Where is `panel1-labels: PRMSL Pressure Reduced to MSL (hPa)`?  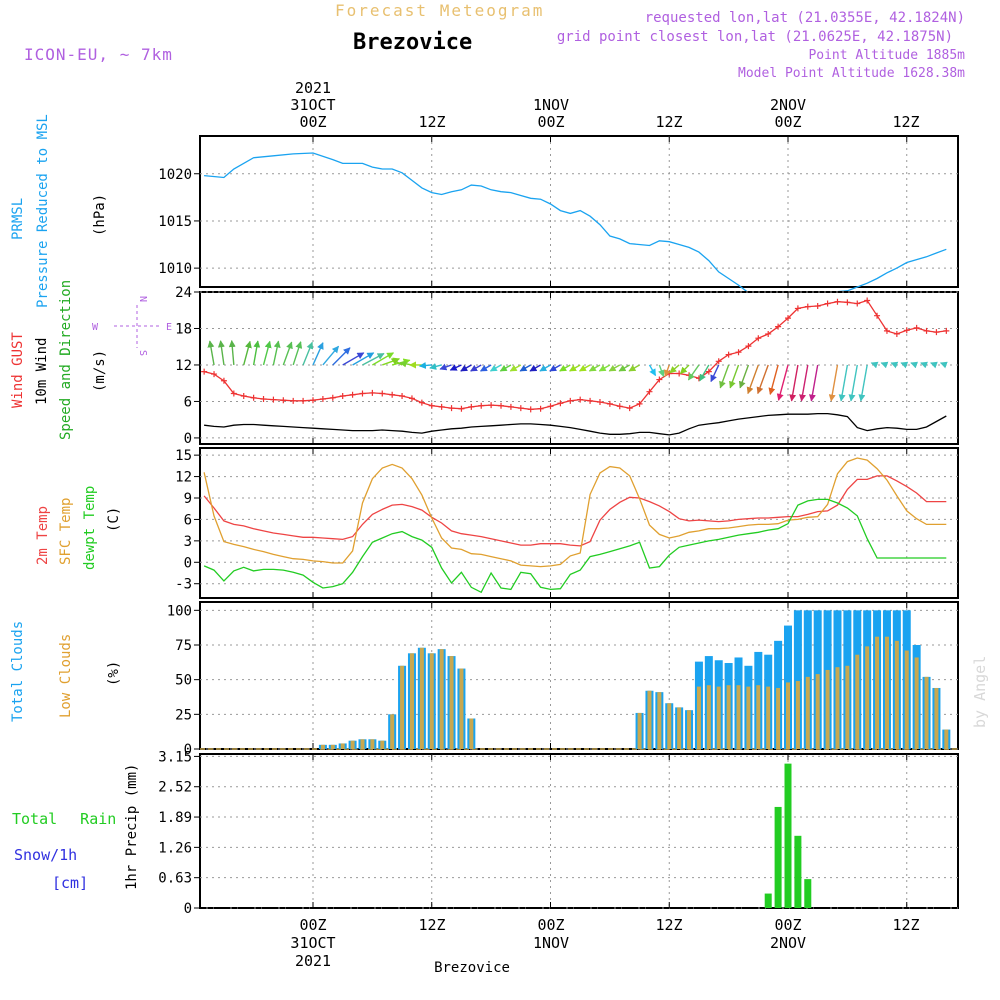 panel1-labels: PRMSL Pressure Reduced to MSL (hPa) is located at coordinates (59, 211).